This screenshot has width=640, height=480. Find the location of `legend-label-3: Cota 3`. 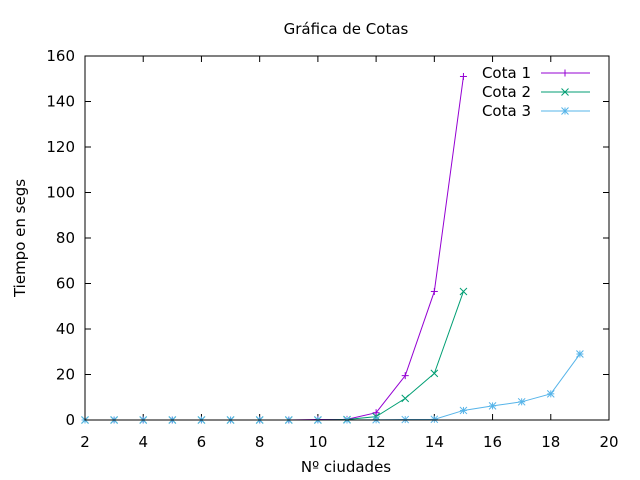

legend-label-3: Cota 3 is located at coordinates (506, 111).